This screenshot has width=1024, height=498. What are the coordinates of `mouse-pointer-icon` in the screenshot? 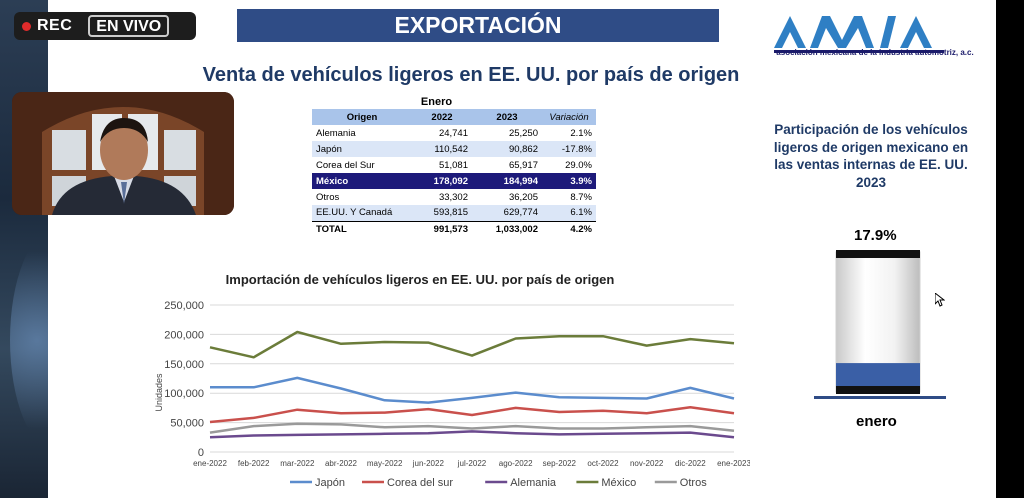 It's located at (940, 300).